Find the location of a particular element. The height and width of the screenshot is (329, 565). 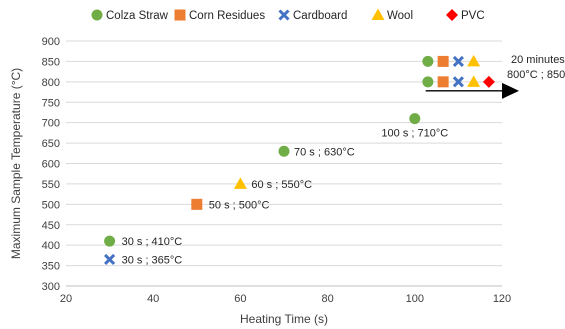

y-tick-label: 650 is located at coordinates (51, 144).